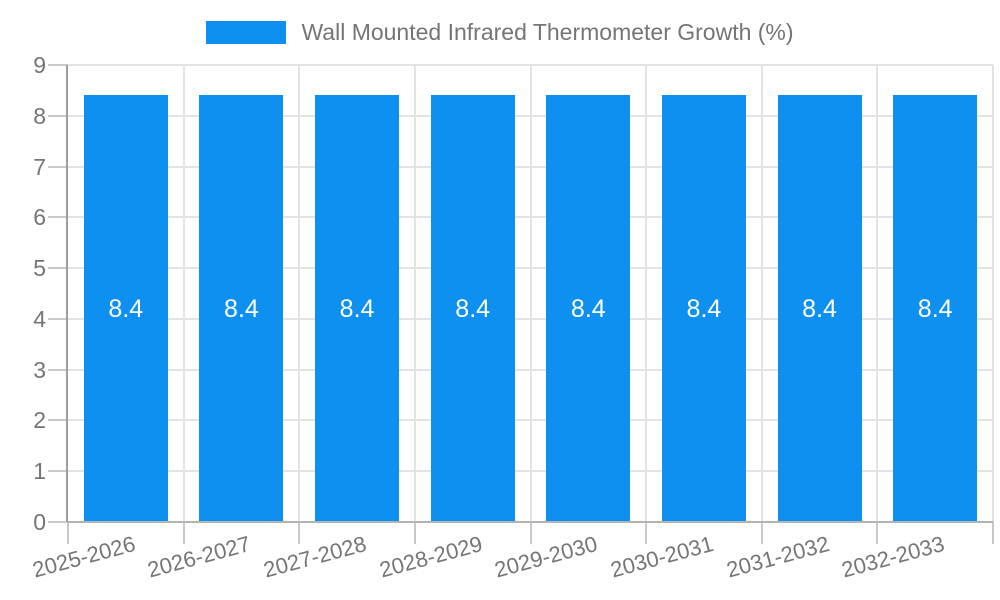 The width and height of the screenshot is (1000, 600). What do you see at coordinates (39, 369) in the screenshot?
I see `y-tick-label: 3` at bounding box center [39, 369].